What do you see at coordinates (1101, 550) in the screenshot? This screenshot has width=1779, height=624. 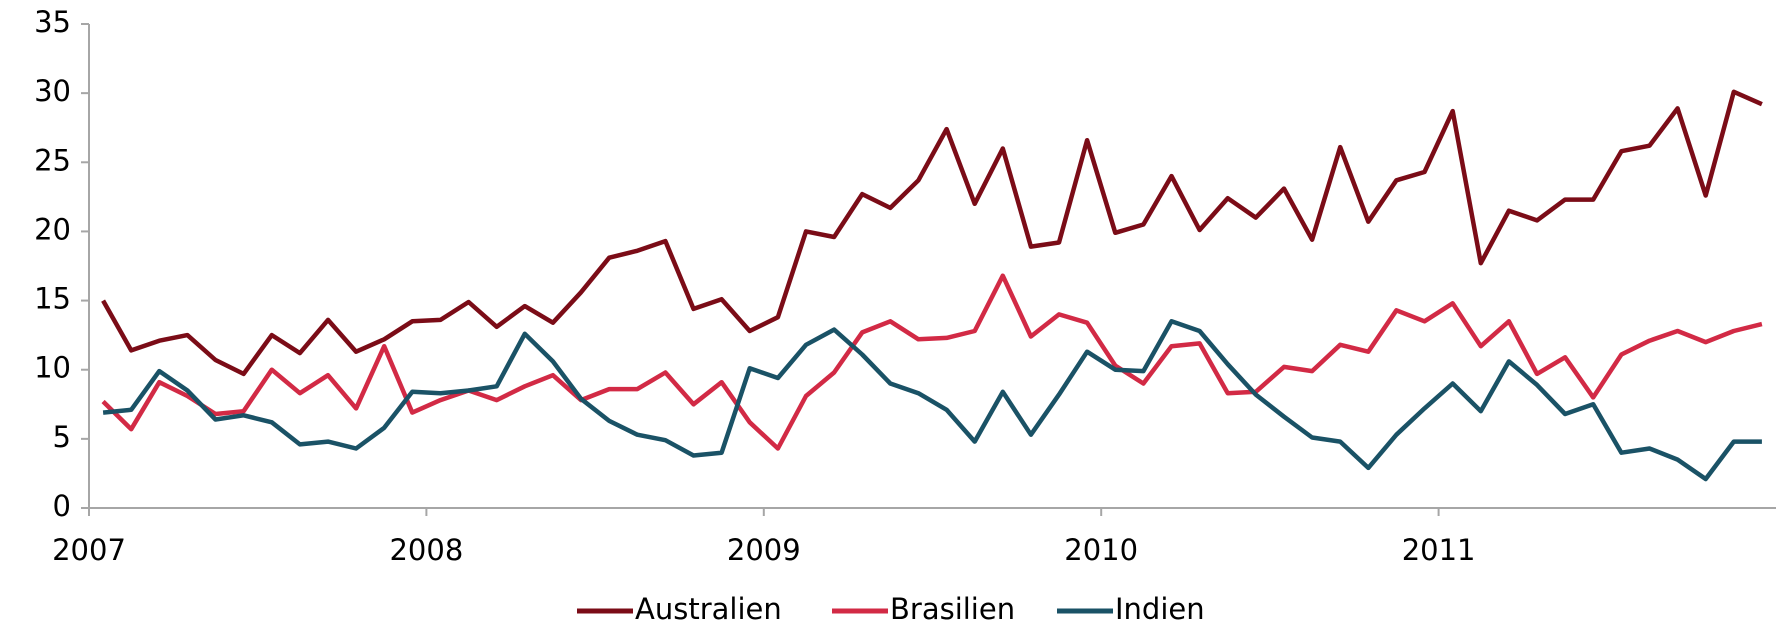 I see `x-tick-label: 2010` at bounding box center [1101, 550].